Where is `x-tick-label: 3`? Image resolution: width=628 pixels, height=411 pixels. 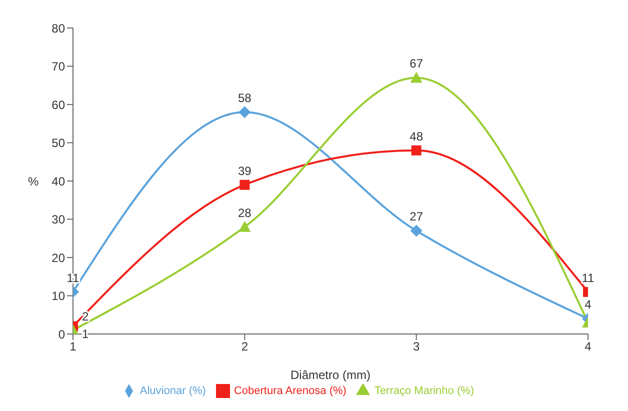
x-tick-label: 3 is located at coordinates (416, 347).